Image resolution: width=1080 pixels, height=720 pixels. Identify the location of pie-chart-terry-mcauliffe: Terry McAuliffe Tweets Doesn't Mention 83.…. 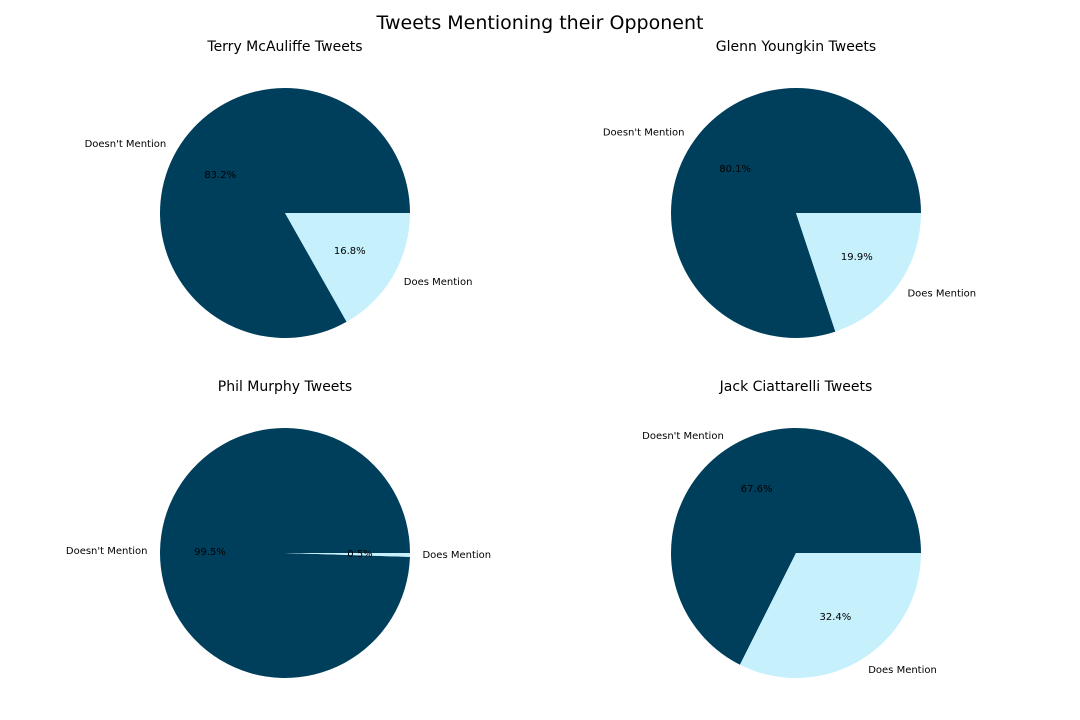
(279, 189).